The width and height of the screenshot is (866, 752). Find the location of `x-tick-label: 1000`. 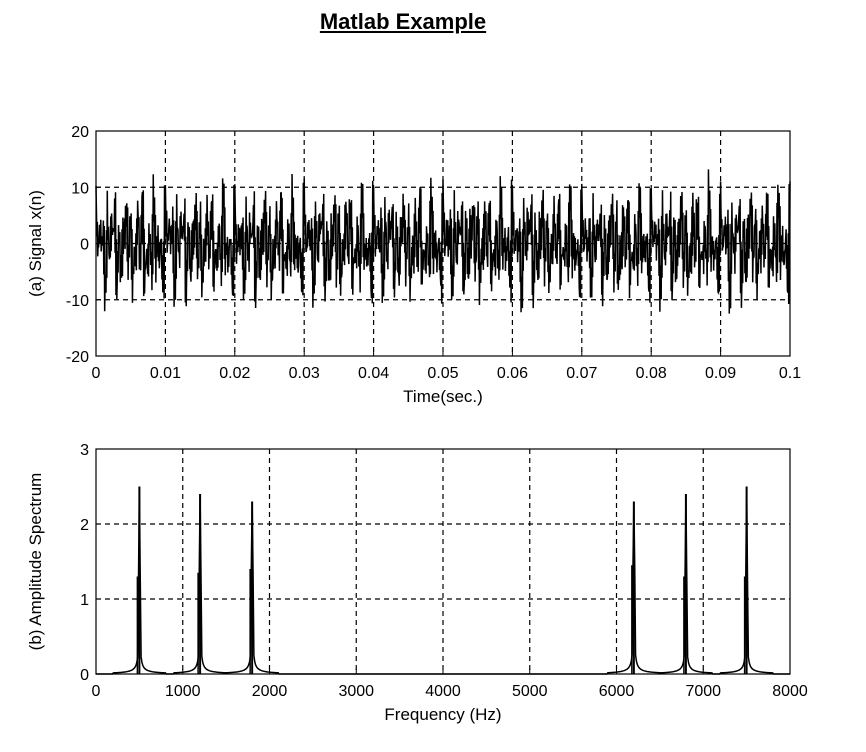

x-tick-label: 1000 is located at coordinates (183, 691).